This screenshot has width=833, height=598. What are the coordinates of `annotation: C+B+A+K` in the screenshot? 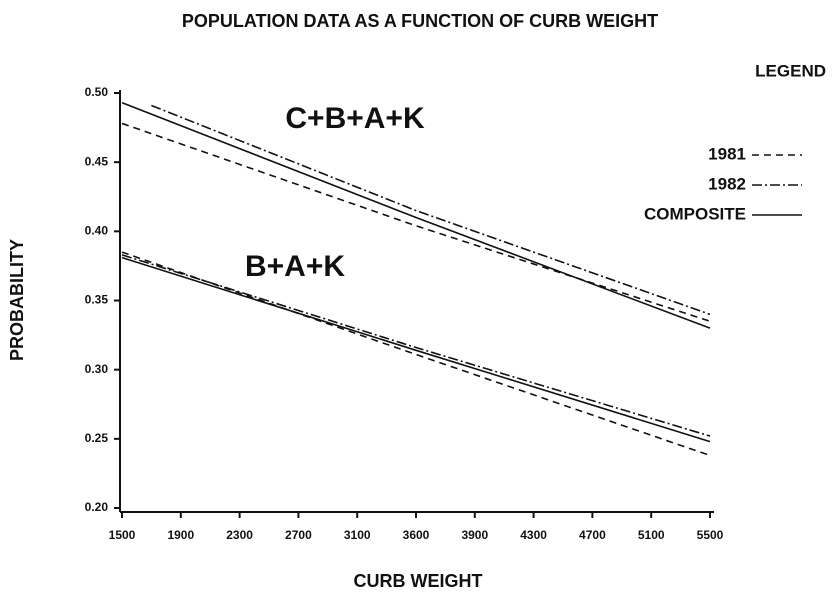 It's located at (355, 118).